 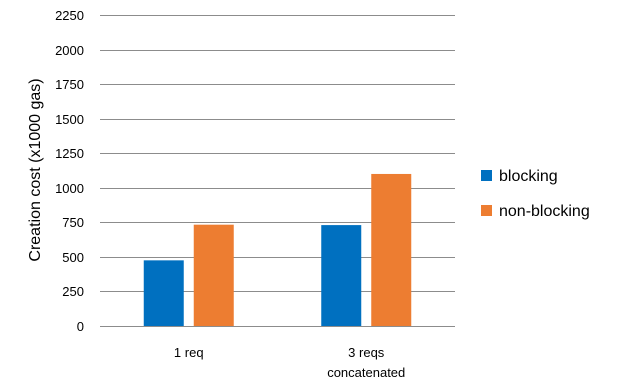 I want to click on y-tick-label: 0, so click(x=80, y=326).